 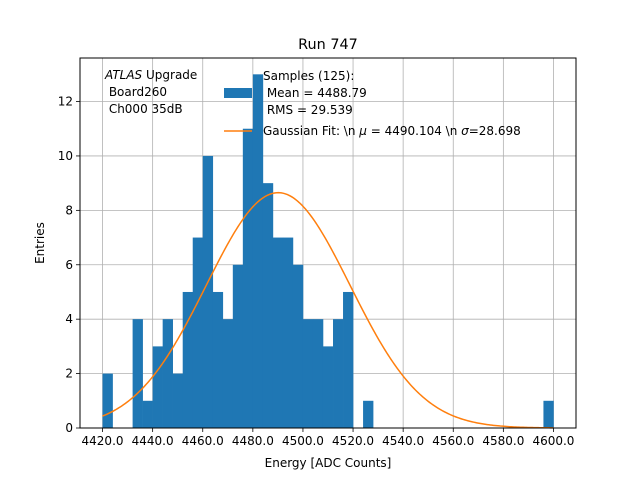 What do you see at coordinates (303, 441) in the screenshot?
I see `x-tick-label: 4500.0` at bounding box center [303, 441].